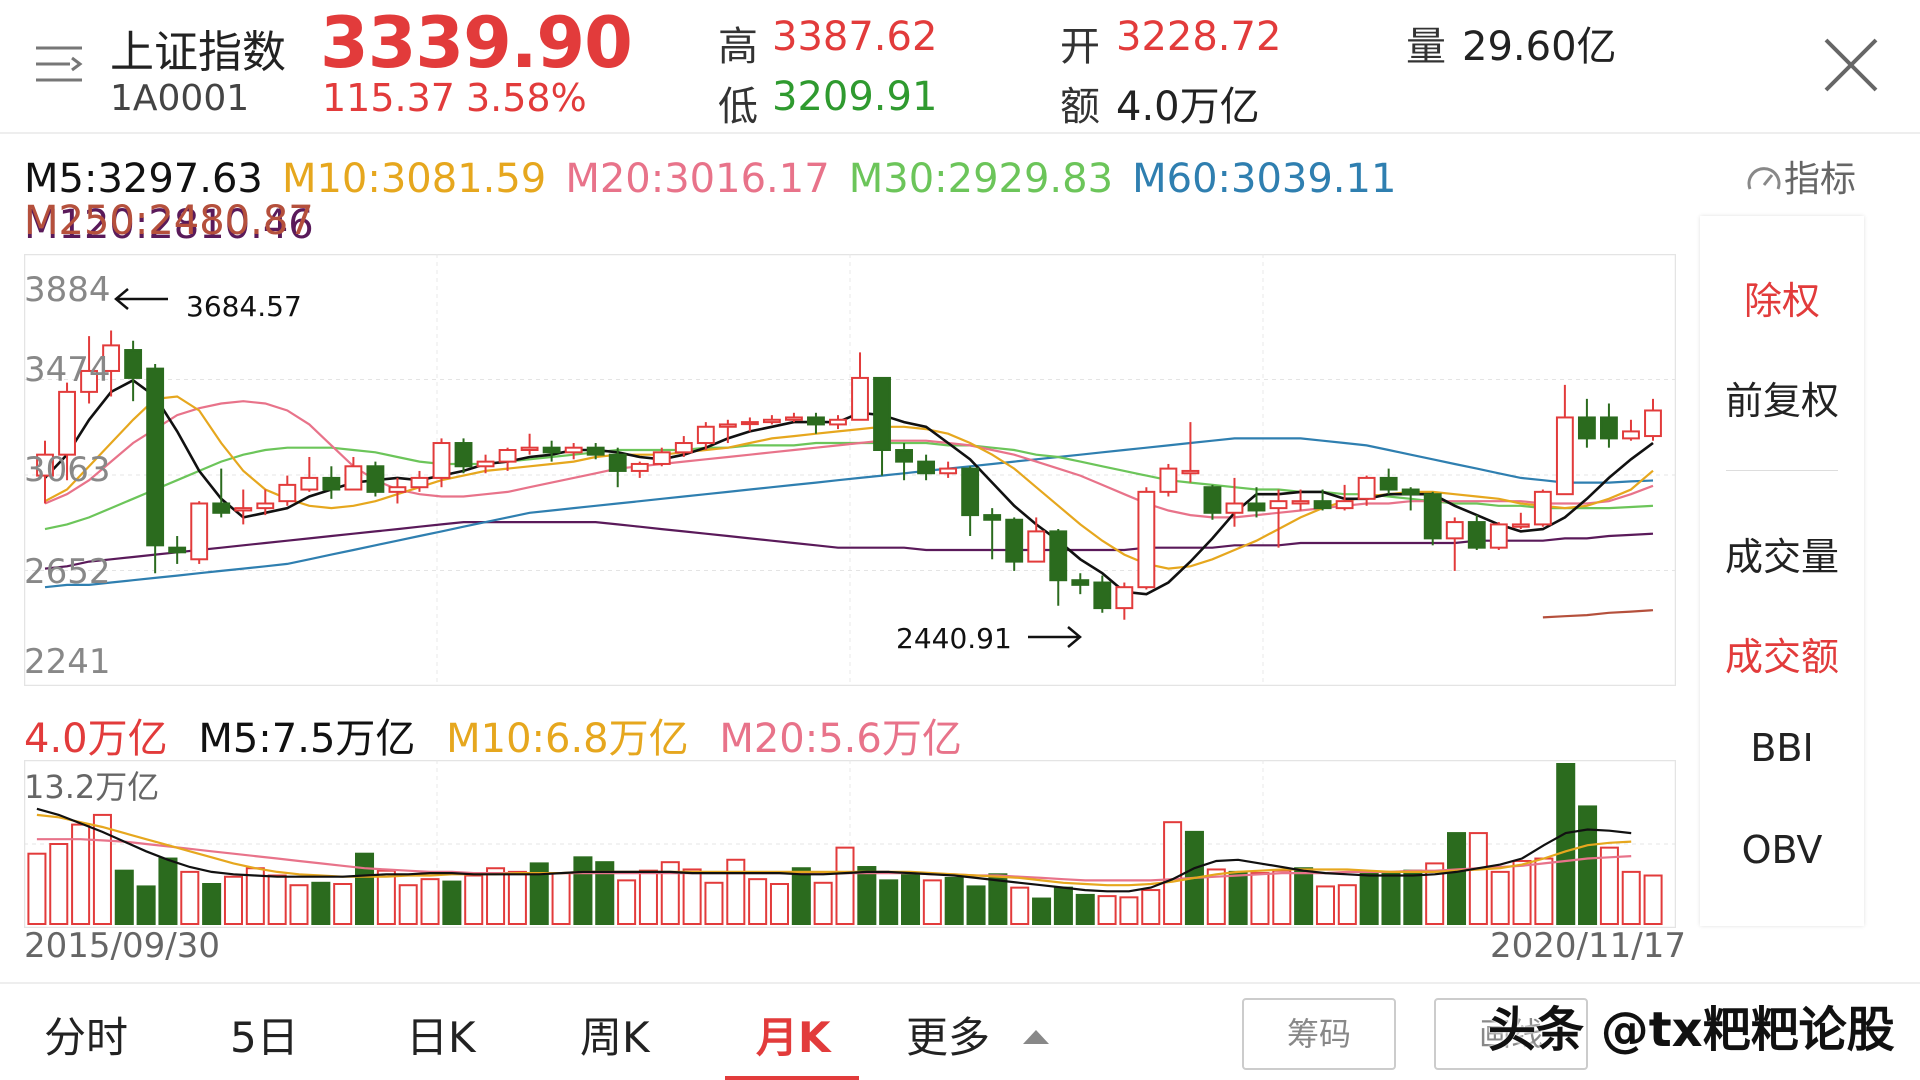 This screenshot has height=1080, width=1920. What do you see at coordinates (1199, 37) in the screenshot?
I see `open-value: 3228.72` at bounding box center [1199, 37].